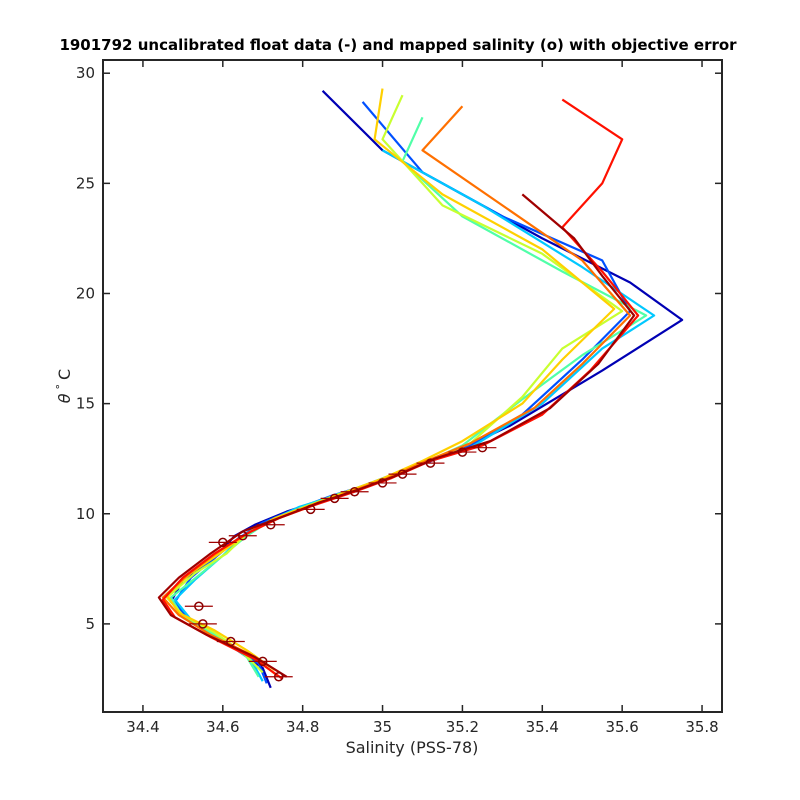 The height and width of the screenshot is (800, 800). What do you see at coordinates (462, 727) in the screenshot?
I see `x-tick-label: 35.2` at bounding box center [462, 727].